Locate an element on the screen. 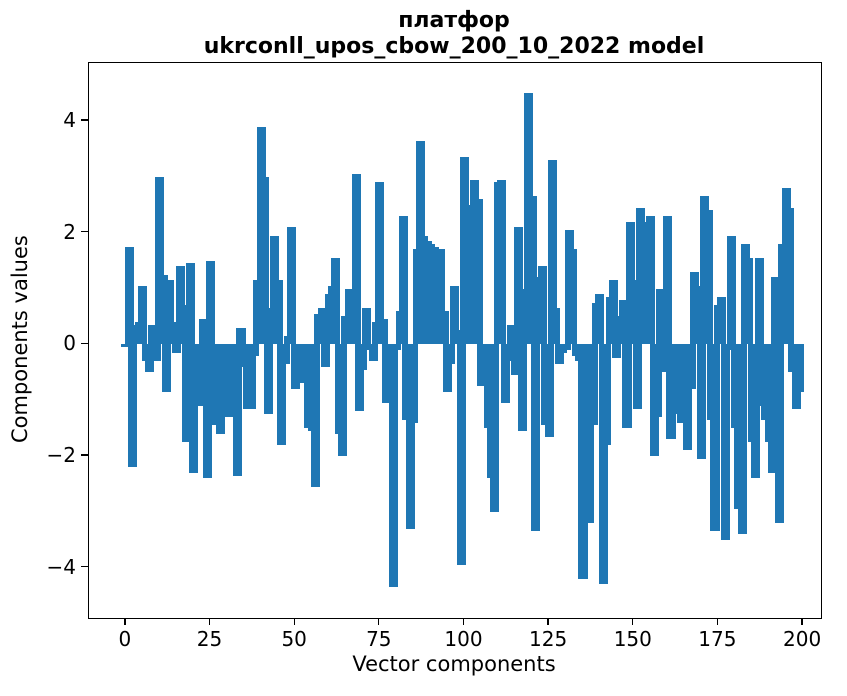 This screenshot has width=847, height=696. x-tick-label: 175 is located at coordinates (717, 639).